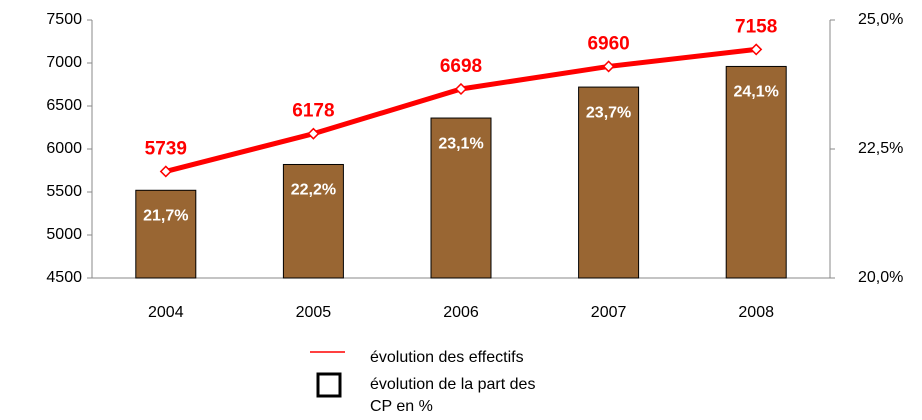 The width and height of the screenshot is (922, 420). Describe the element at coordinates (64, 148) in the screenshot. I see `y-tick-label: 6000` at that location.